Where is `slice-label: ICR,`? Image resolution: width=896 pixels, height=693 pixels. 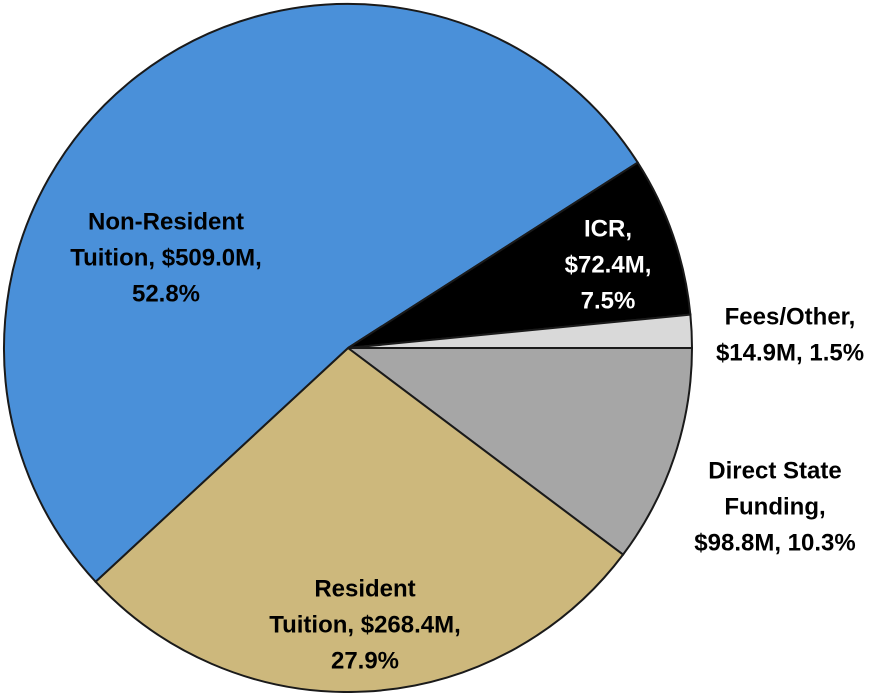 slice-label: ICR, is located at coordinates (608, 228).